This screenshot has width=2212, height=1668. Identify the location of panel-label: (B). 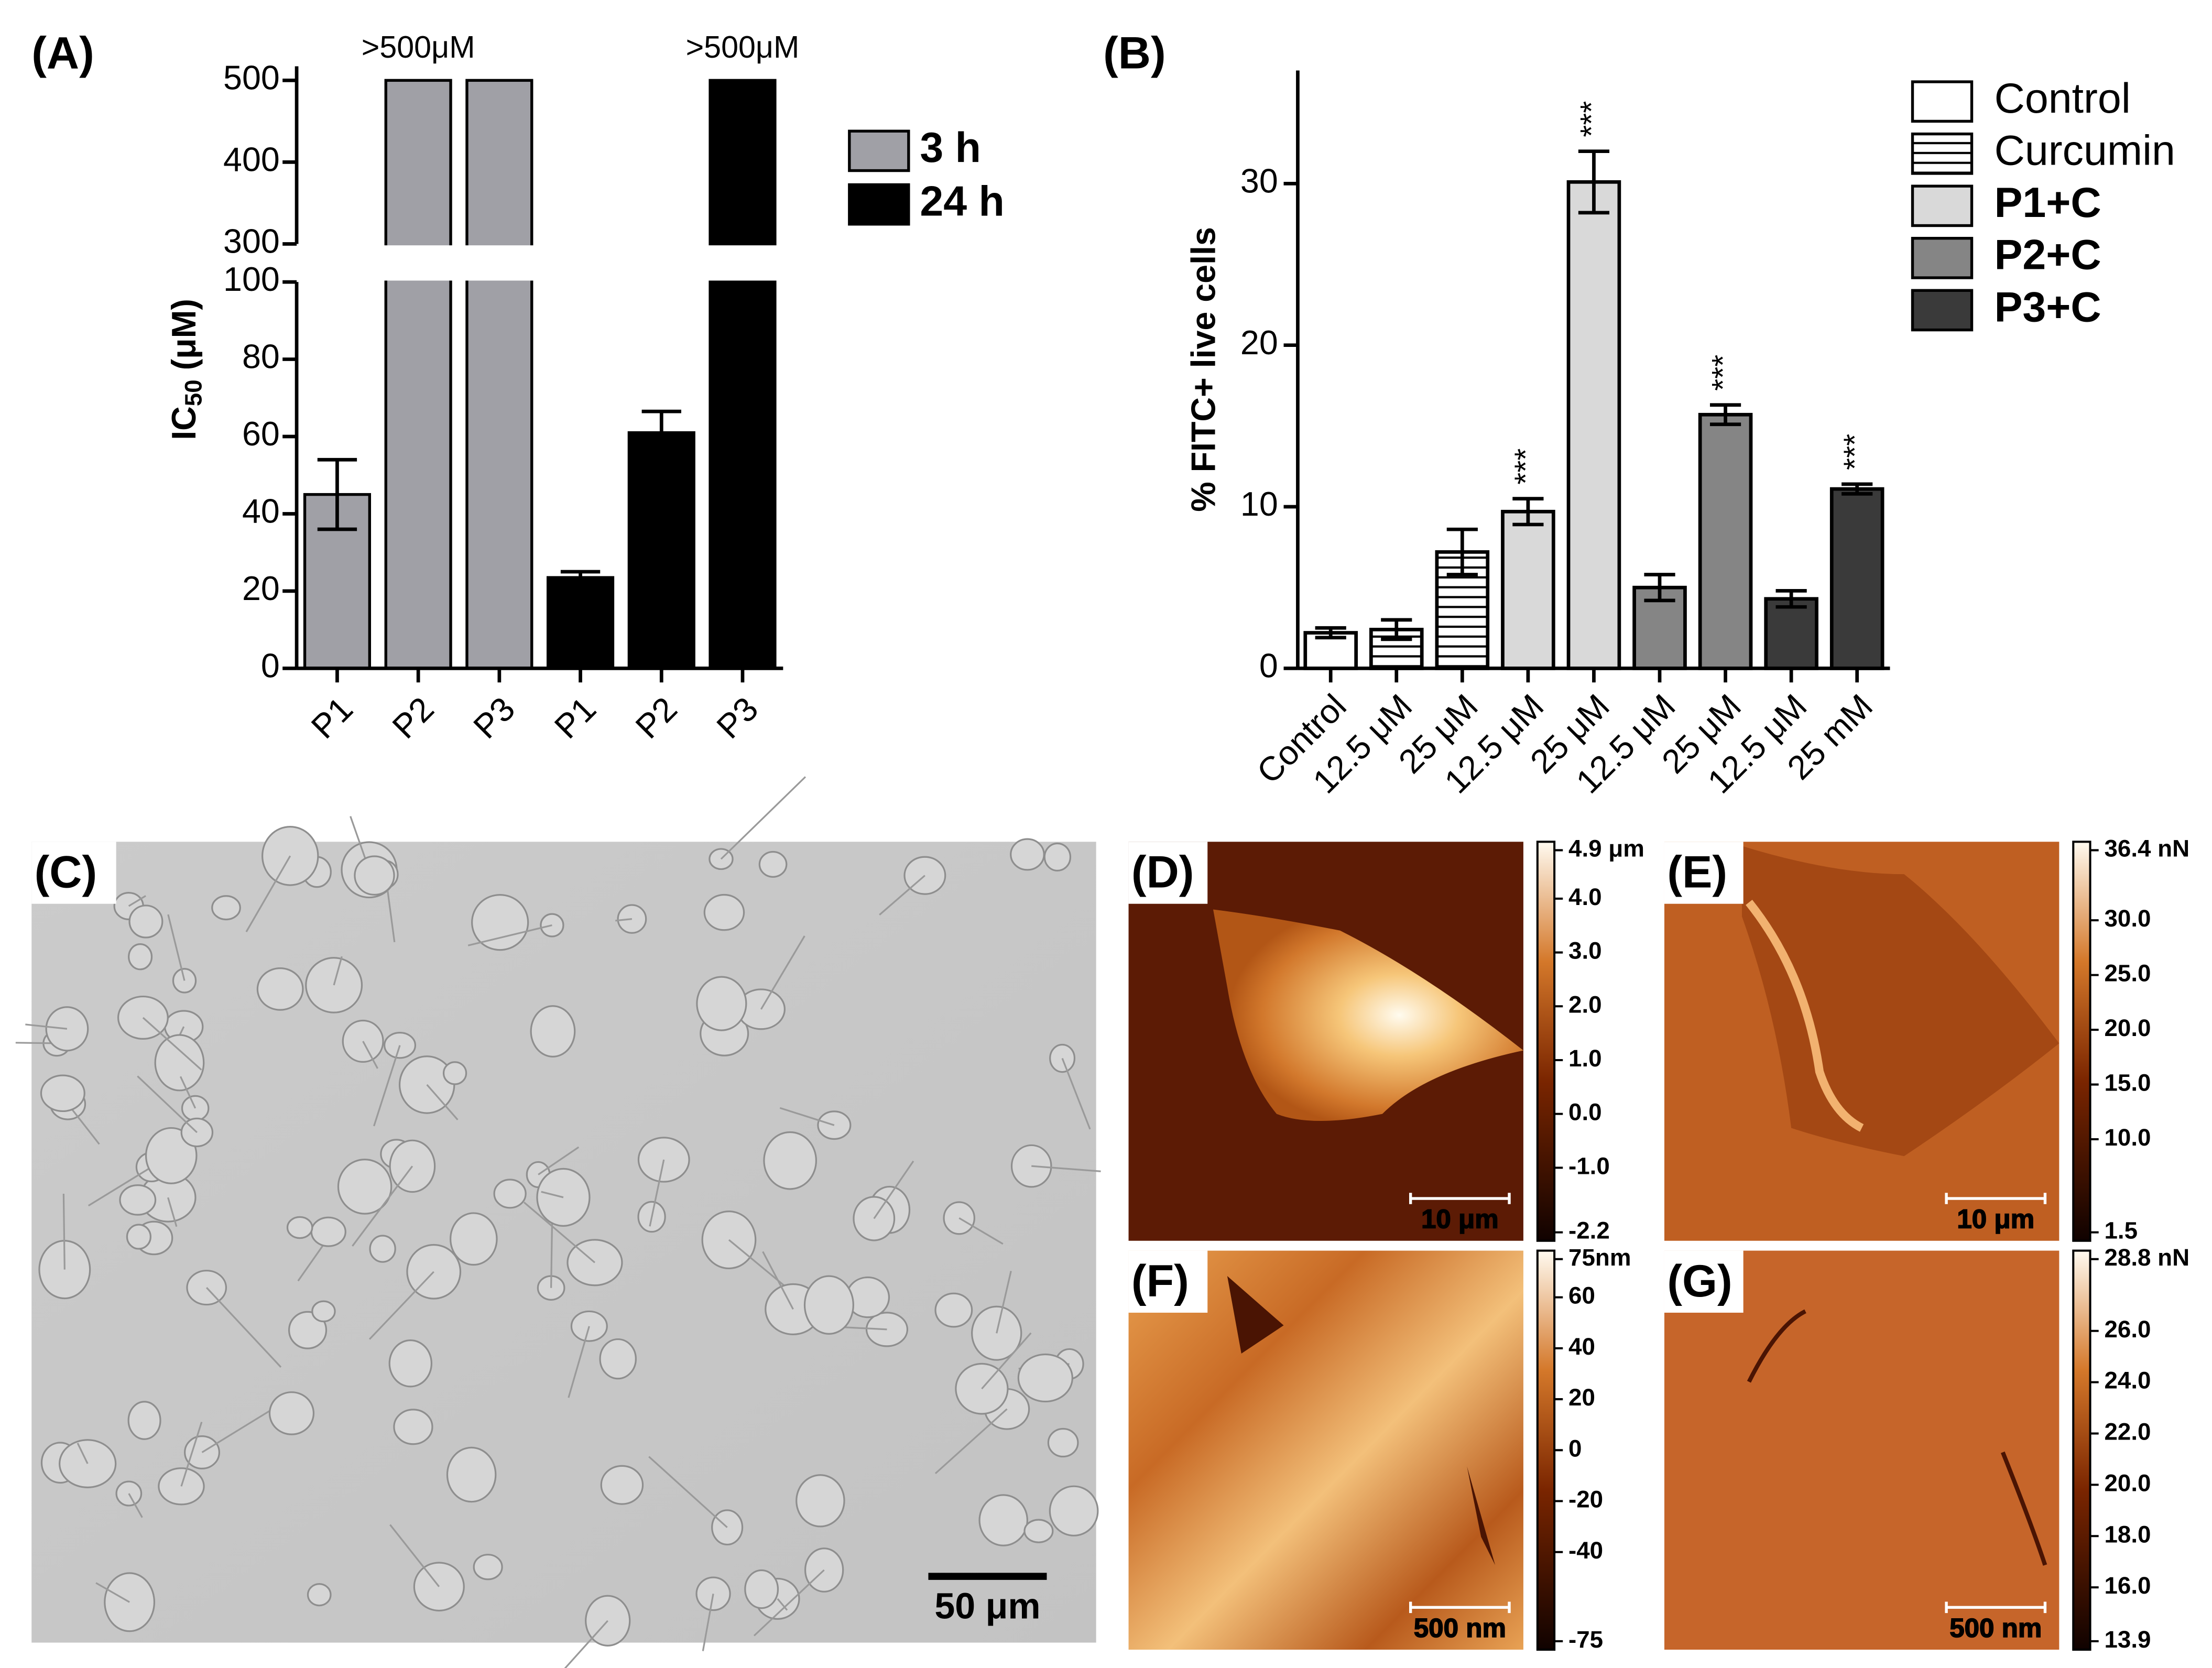
(1134, 53).